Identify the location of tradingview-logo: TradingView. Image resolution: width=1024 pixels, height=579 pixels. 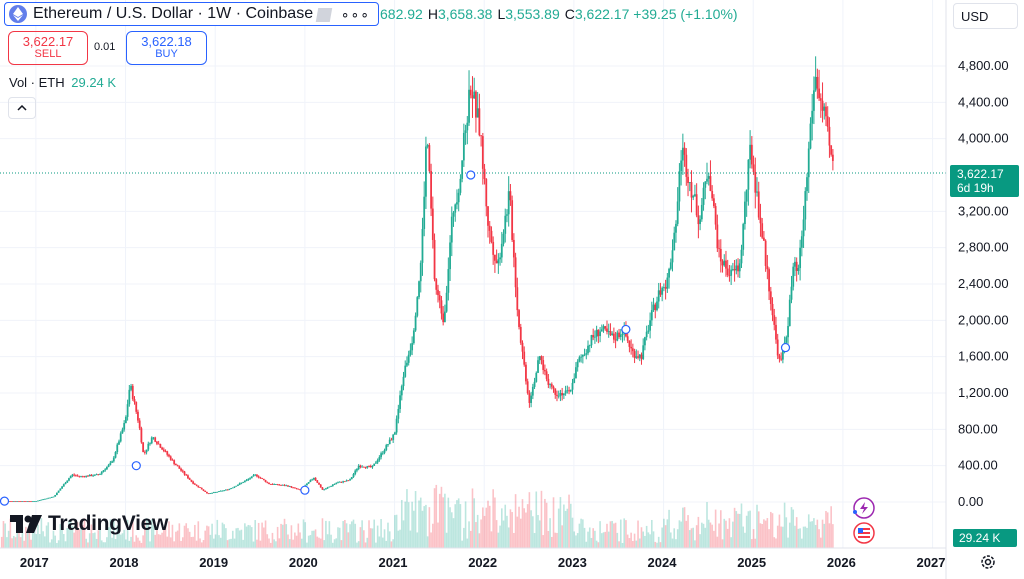
(89, 524).